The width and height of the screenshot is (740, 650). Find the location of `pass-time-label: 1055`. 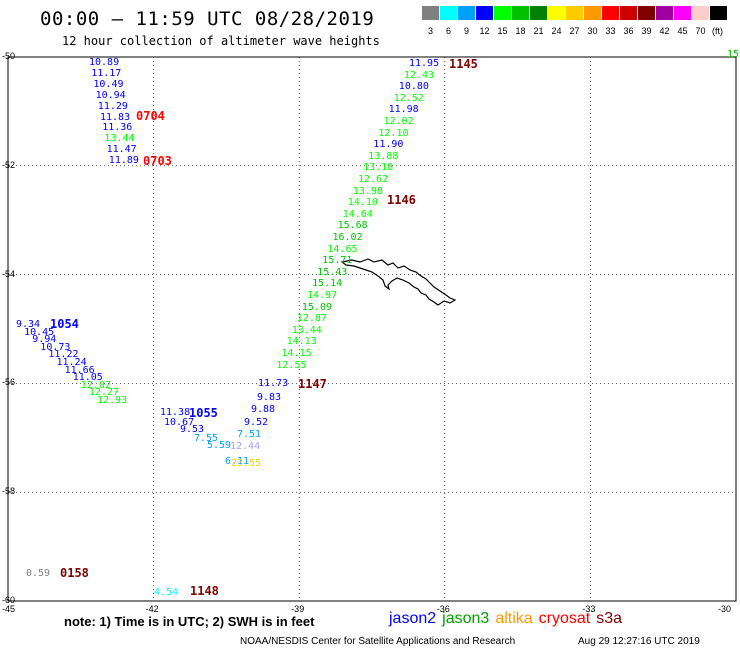

pass-time-label: 1055 is located at coordinates (203, 413).